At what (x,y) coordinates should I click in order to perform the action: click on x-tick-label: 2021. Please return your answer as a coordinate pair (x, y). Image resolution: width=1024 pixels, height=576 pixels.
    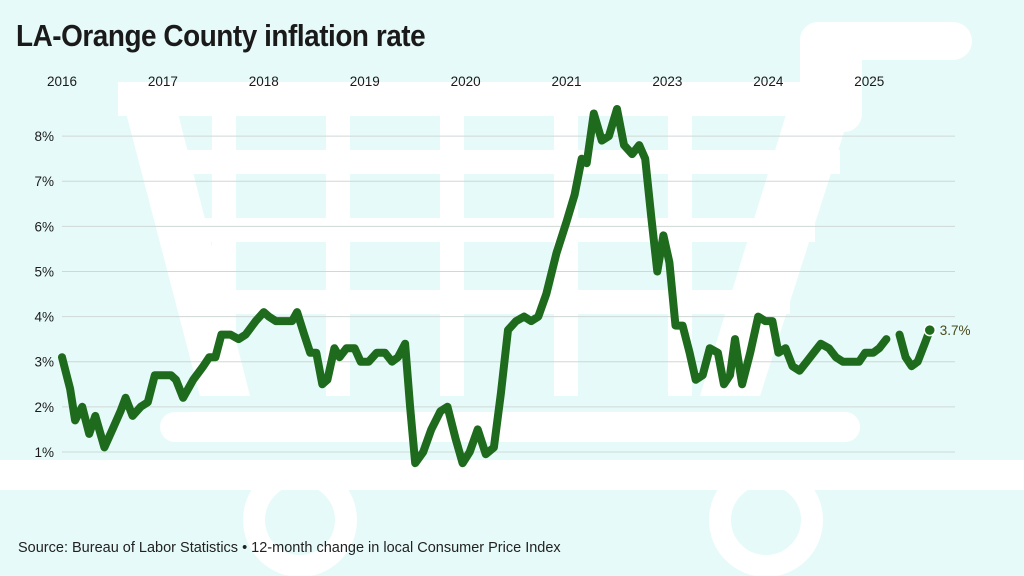
    Looking at the image, I should click on (566, 81).